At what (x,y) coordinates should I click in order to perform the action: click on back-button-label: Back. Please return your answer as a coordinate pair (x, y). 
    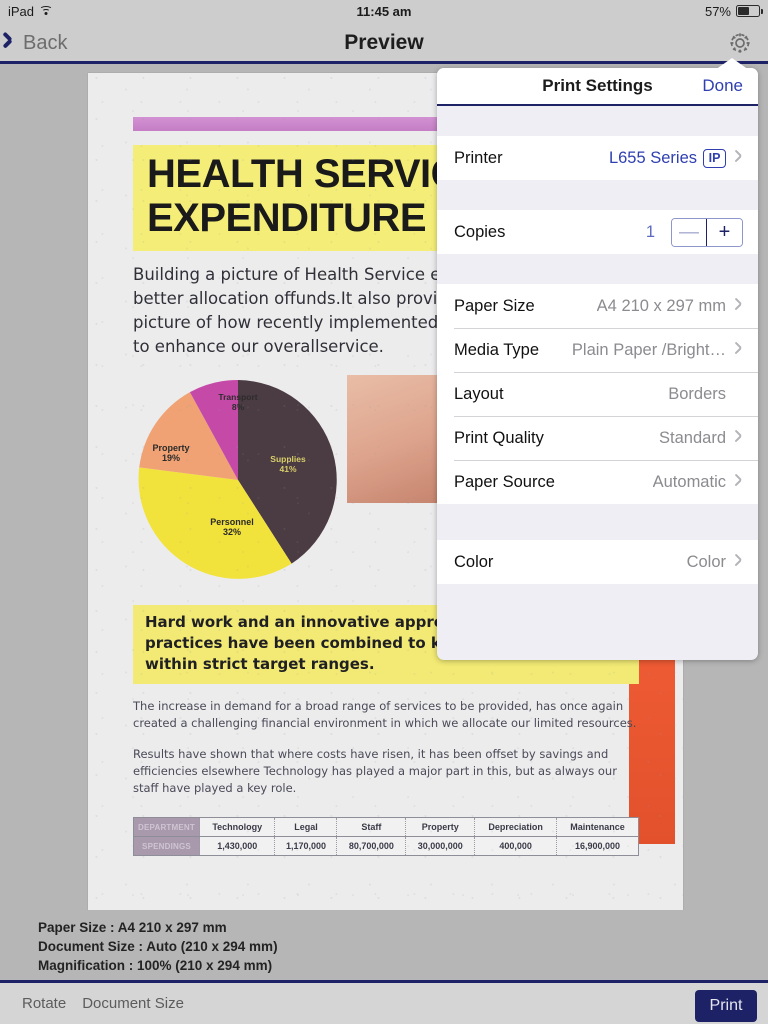
    Looking at the image, I should click on (45, 42).